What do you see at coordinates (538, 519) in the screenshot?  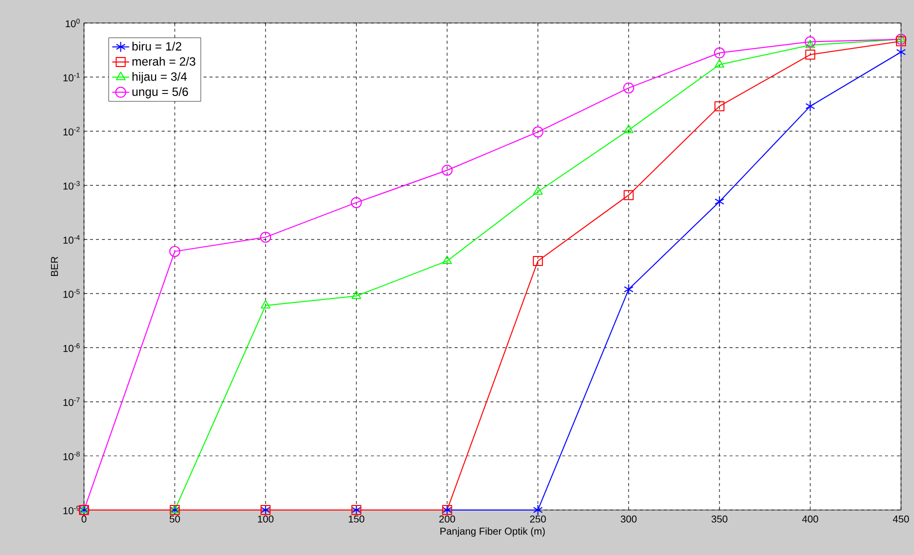 I see `x-tick-label: 250` at bounding box center [538, 519].